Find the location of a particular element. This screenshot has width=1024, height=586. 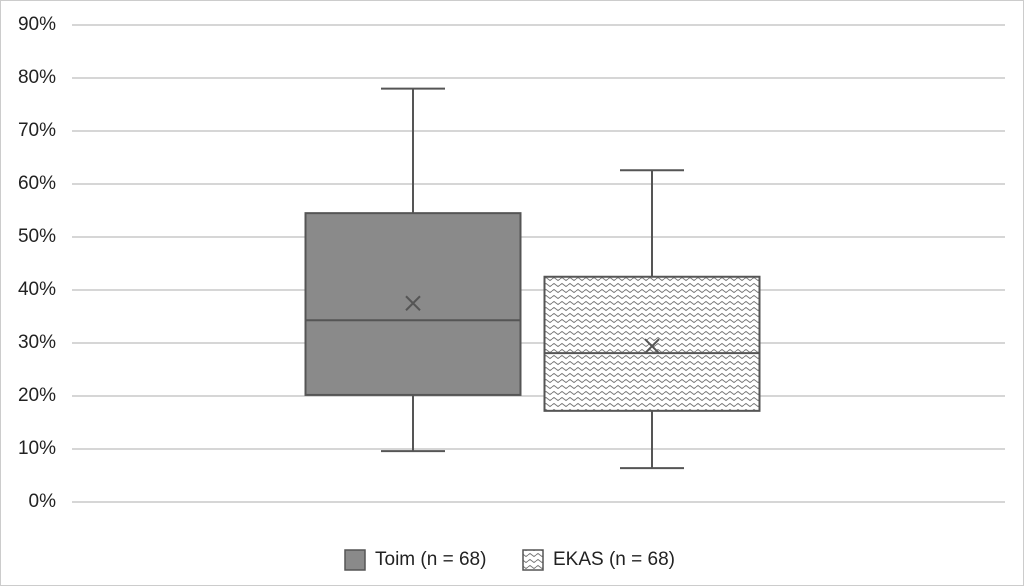

y-tick-label: 10% is located at coordinates (37, 448).